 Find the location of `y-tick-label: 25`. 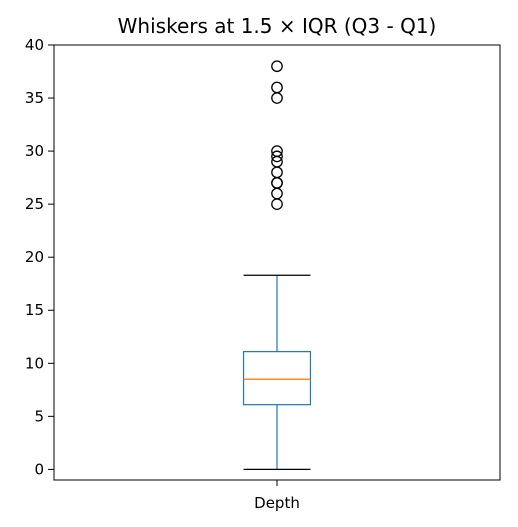

y-tick-label: 25 is located at coordinates (34, 204).